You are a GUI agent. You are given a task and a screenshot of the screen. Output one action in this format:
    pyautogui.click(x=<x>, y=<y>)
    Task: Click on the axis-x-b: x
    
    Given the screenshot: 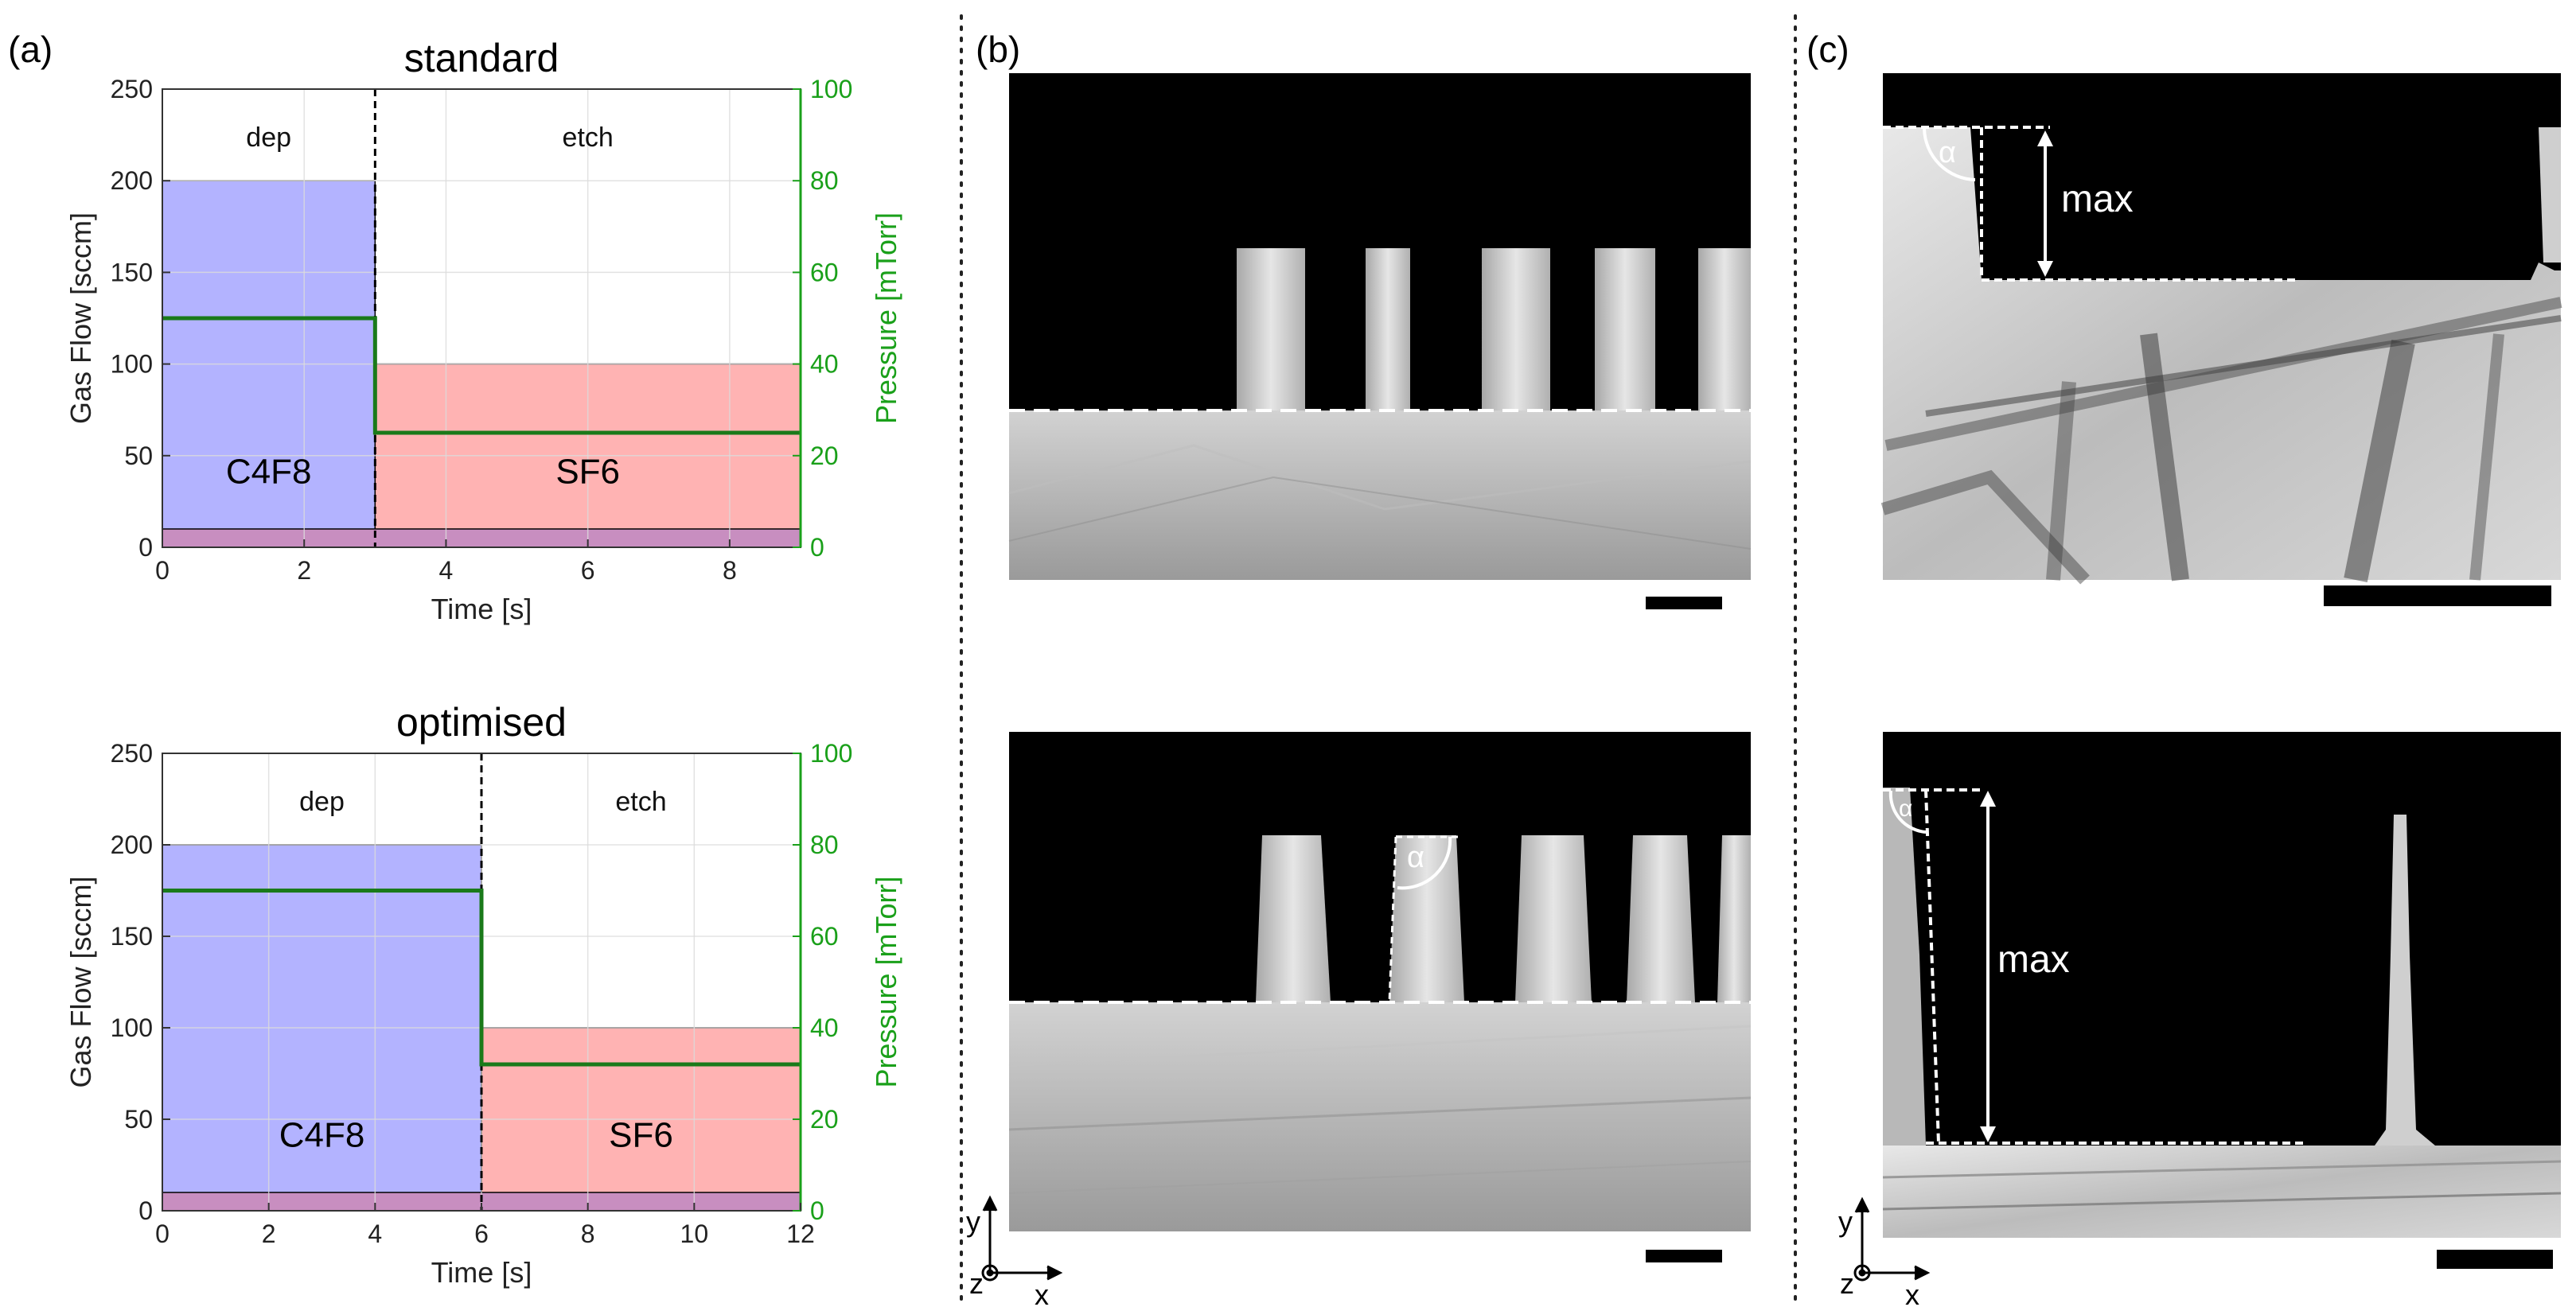 What is the action you would take?
    pyautogui.click(x=1042, y=1292)
    